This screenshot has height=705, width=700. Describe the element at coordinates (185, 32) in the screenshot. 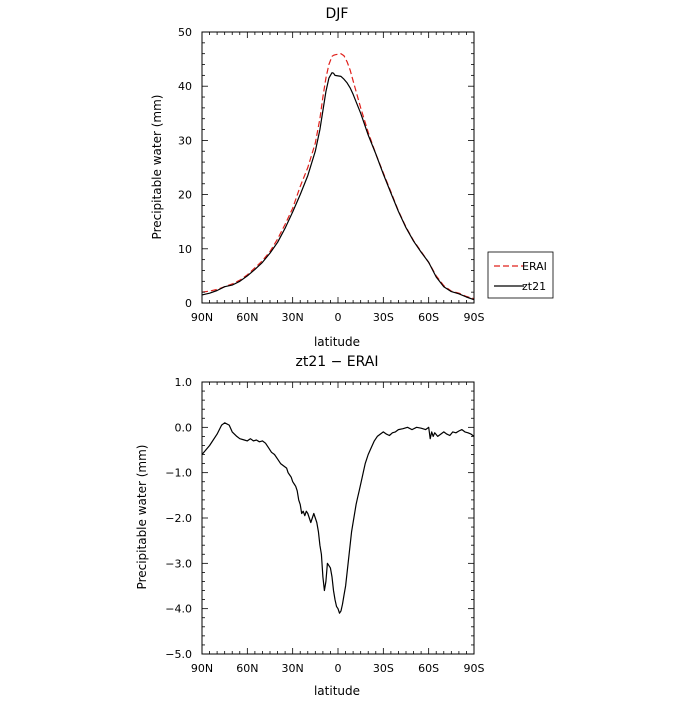

I see `y-tick-label: 50` at that location.